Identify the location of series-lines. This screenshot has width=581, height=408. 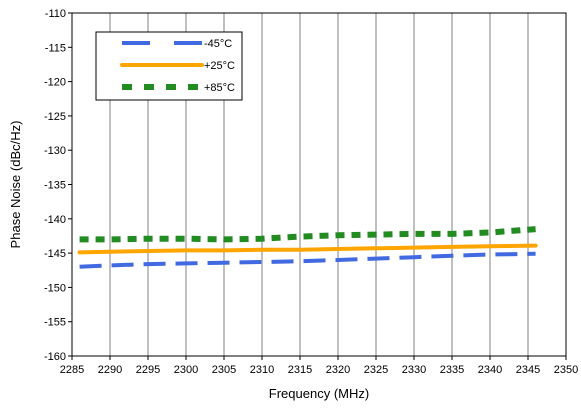
(307, 247).